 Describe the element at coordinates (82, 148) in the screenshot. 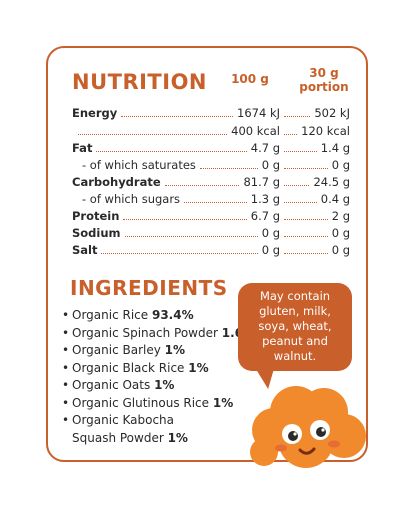

I see `nutrient-name: Fat` at that location.